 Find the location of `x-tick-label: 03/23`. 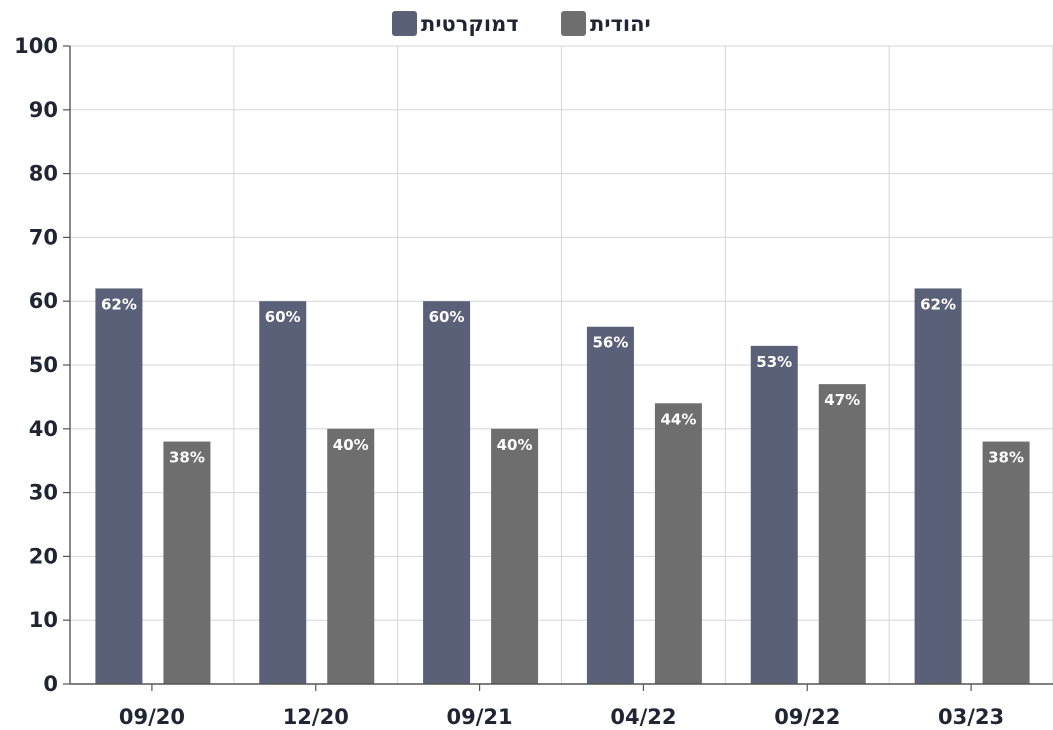

x-tick-label: 03/23 is located at coordinates (971, 717).